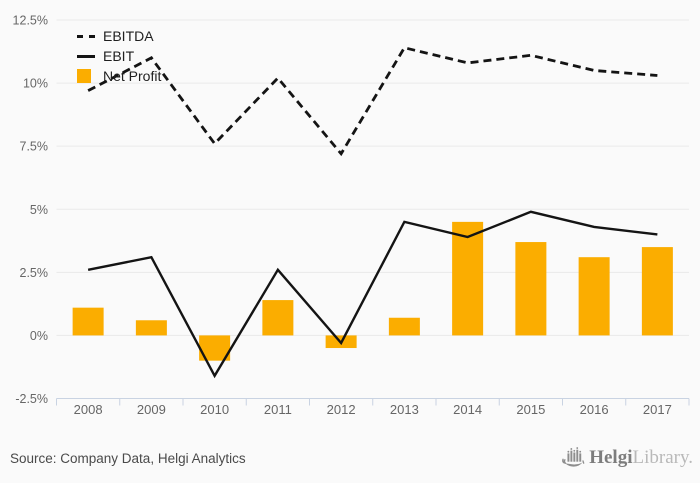  What do you see at coordinates (132, 76) in the screenshot?
I see `legend-label: Net Profit` at bounding box center [132, 76].